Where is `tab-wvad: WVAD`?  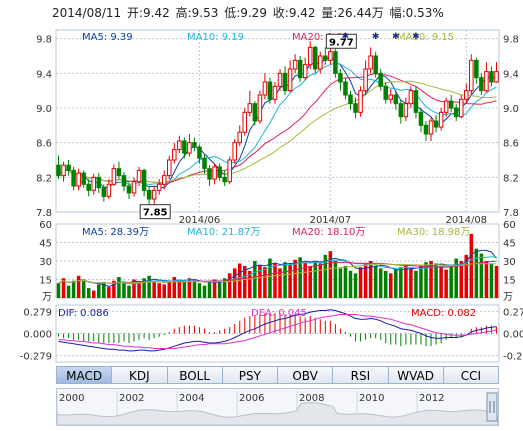 tab-wvad: WVAD is located at coordinates (415, 375).